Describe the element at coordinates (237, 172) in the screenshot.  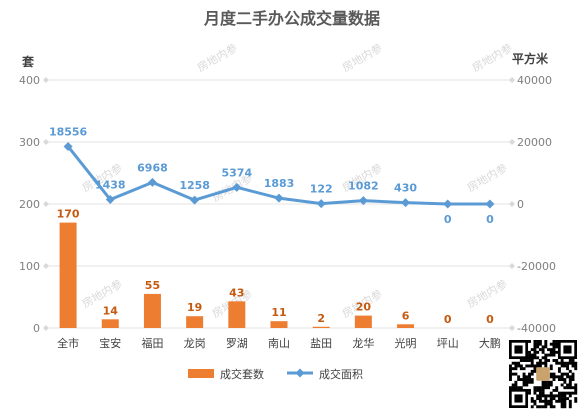
I see `line-value-label: 5374` at that location.